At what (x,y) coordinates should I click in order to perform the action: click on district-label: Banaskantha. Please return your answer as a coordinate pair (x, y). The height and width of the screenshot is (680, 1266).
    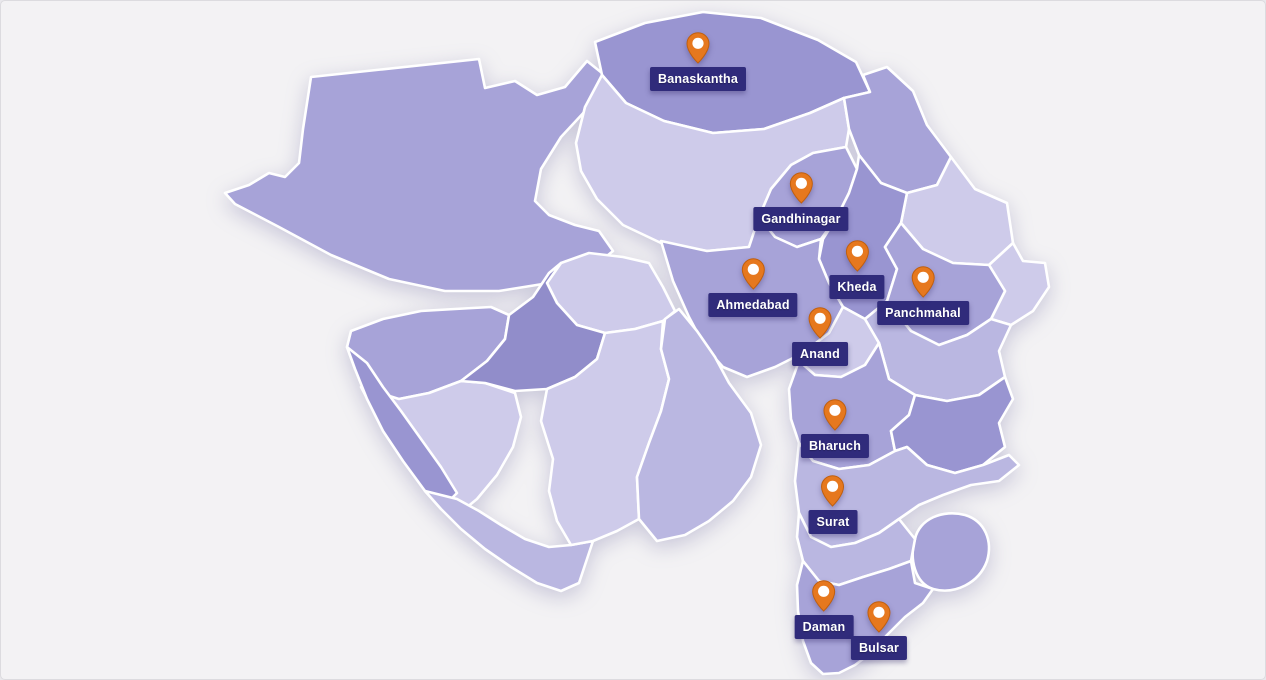
    Looking at the image, I should click on (698, 79).